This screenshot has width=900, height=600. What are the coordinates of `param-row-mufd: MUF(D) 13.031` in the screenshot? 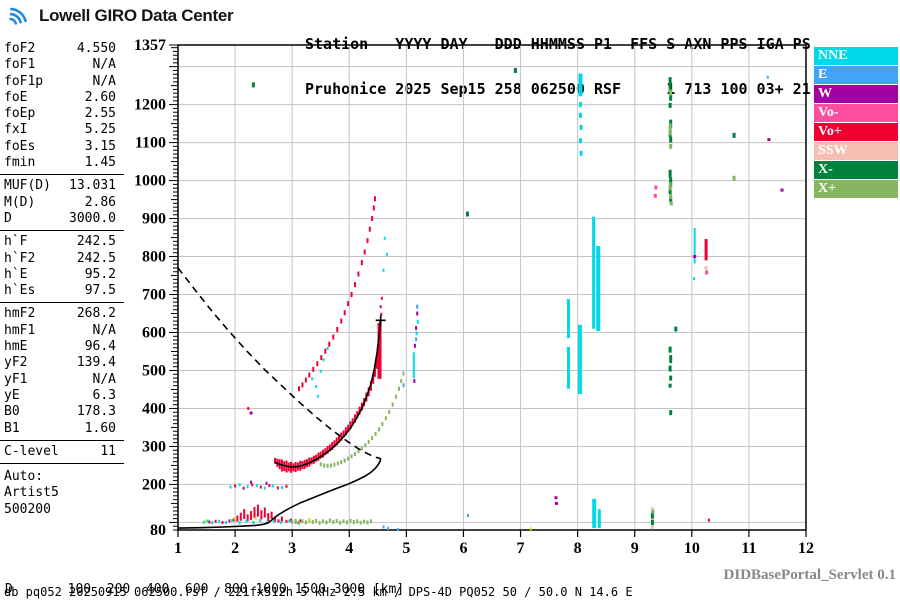 It's located at (58, 186).